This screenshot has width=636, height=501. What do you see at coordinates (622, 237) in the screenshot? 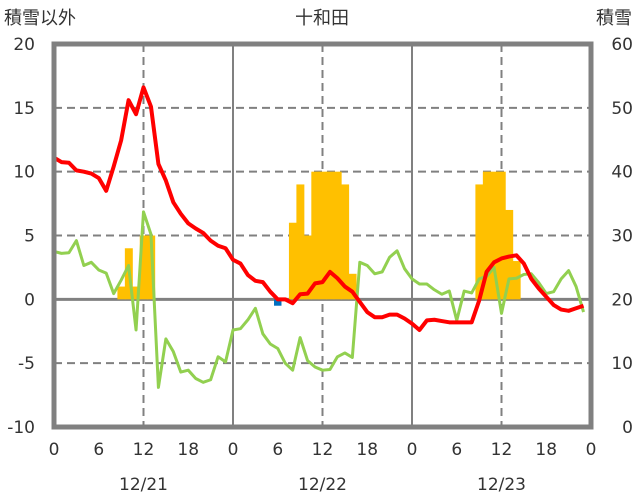
I see `right-tick-label: 30` at bounding box center [622, 237].